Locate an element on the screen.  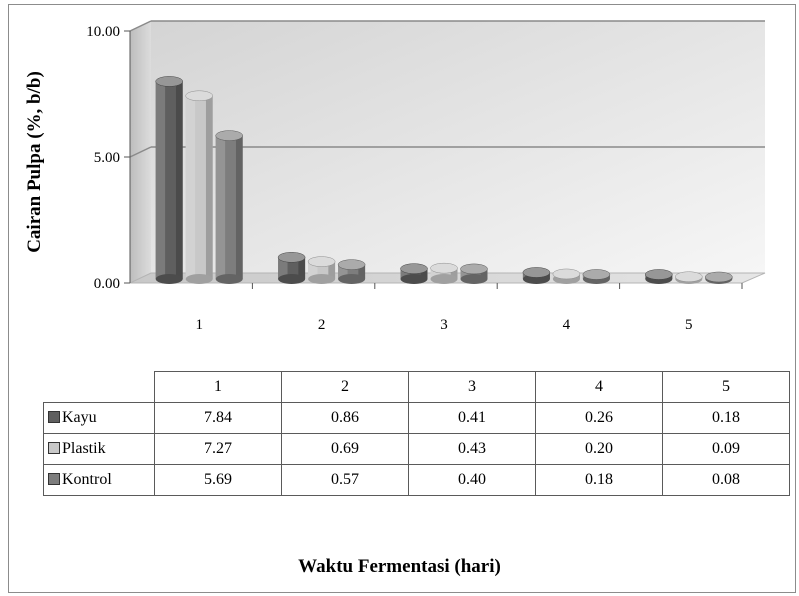
legend-entry-plastik: Plastik is located at coordinates (99, 449).